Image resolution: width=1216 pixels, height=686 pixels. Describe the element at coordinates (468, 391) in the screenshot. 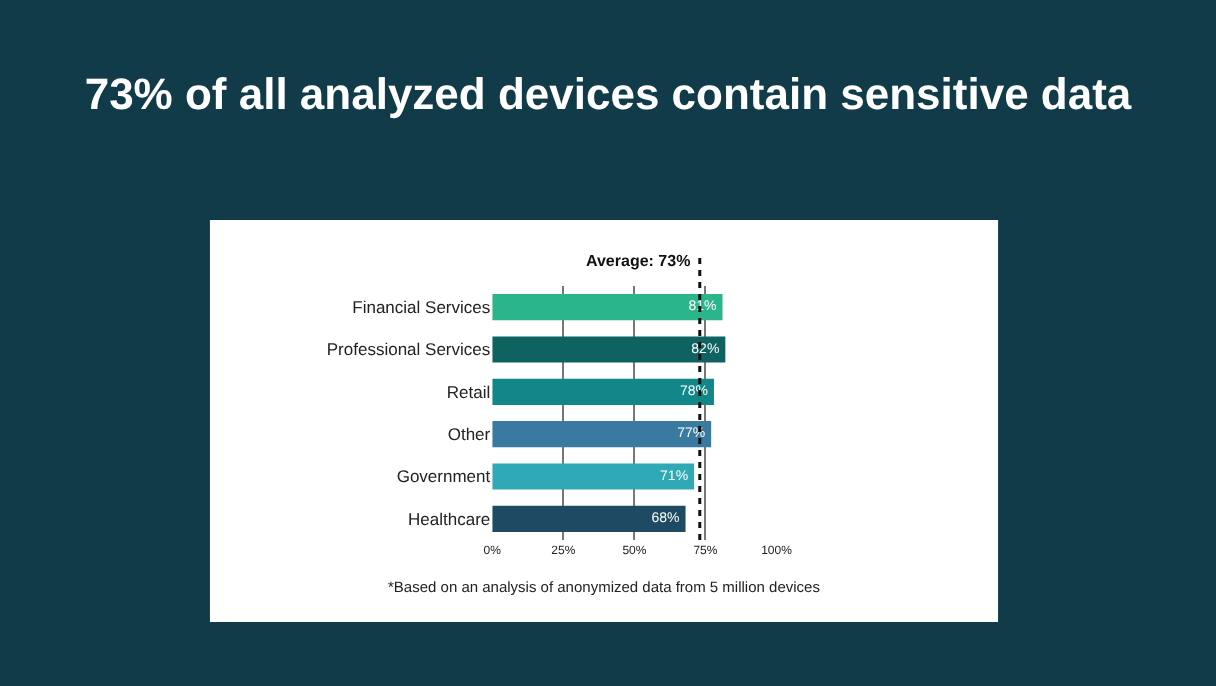

I see `y-tick-label: Retail` at that location.